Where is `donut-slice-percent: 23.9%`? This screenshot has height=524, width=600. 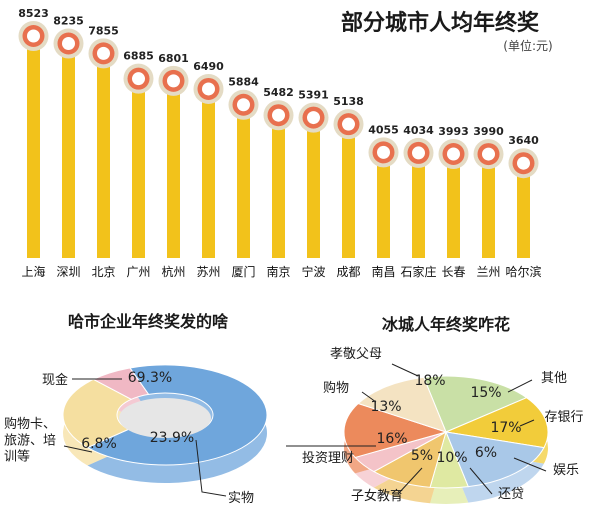 donut-slice-percent: 23.9% is located at coordinates (172, 438).